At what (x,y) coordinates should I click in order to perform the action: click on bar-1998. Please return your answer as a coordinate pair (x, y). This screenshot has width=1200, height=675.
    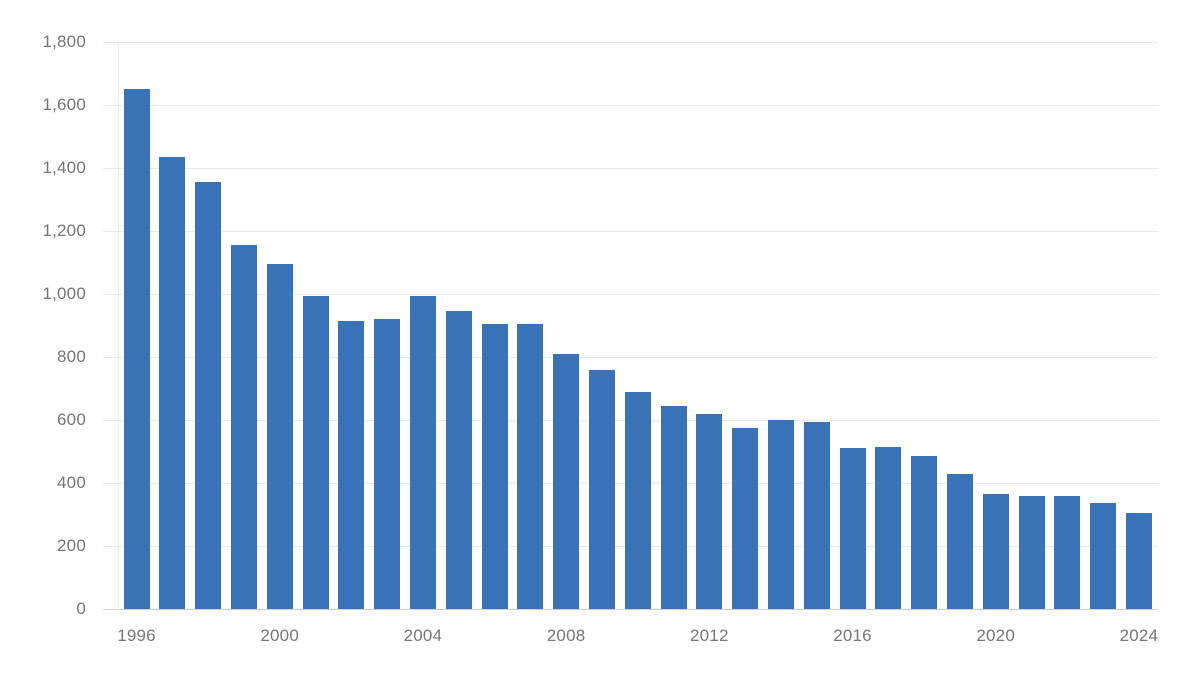
    Looking at the image, I should click on (208, 395).